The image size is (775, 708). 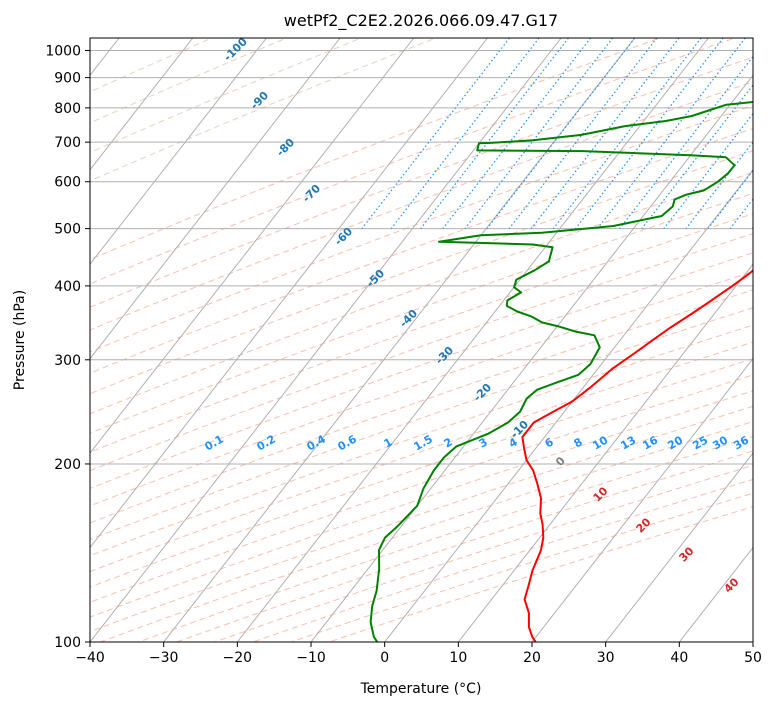 What do you see at coordinates (67, 361) in the screenshot?
I see `y-tick-label: 300` at bounding box center [67, 361].